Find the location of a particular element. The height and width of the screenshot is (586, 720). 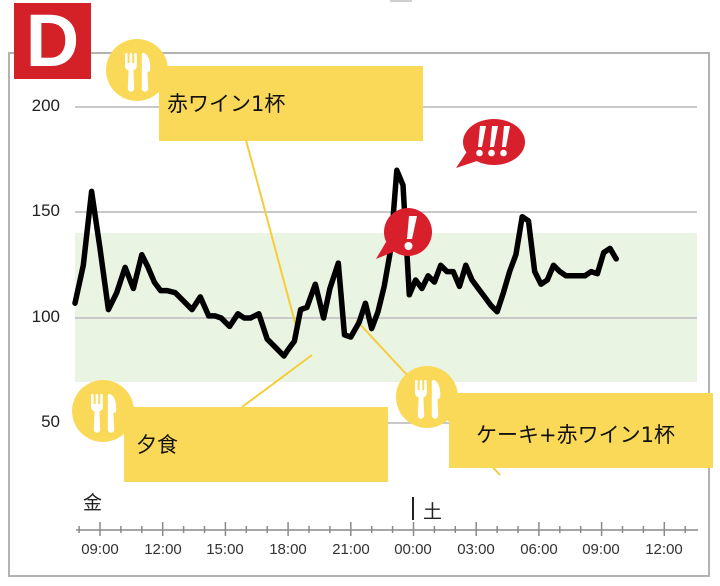

x-tick-fri-2100: 21:00 is located at coordinates (351, 549).